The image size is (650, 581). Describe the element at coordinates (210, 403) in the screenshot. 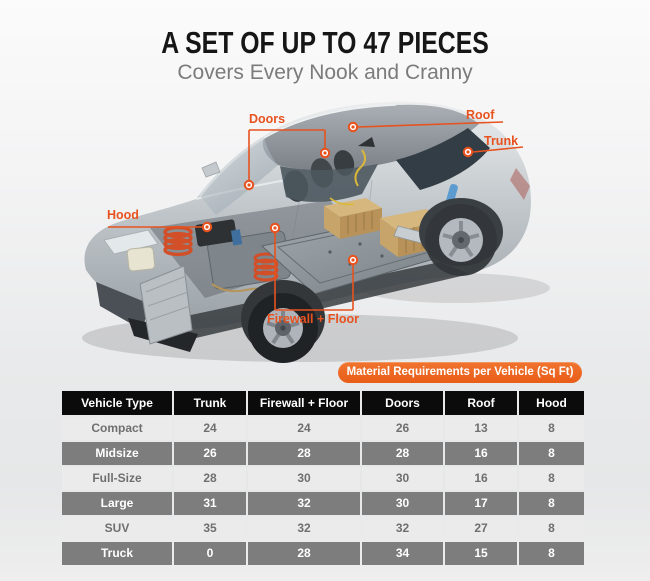

I see `column-header-cell: Trunk` at that location.